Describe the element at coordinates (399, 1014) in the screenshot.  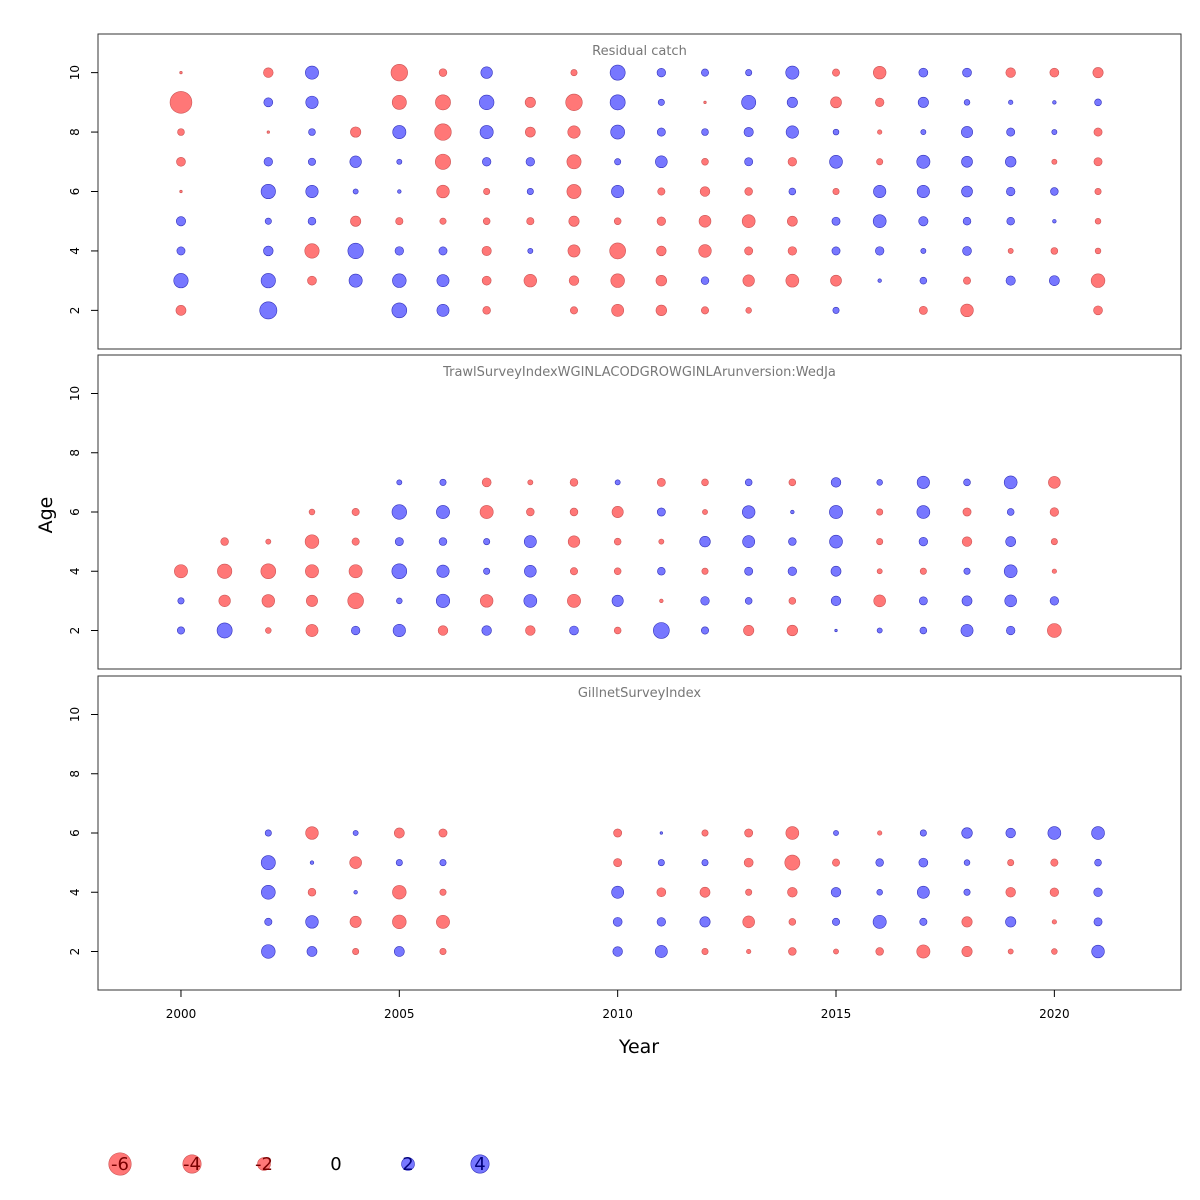
I see `x-tick-label: 2005` at that location.